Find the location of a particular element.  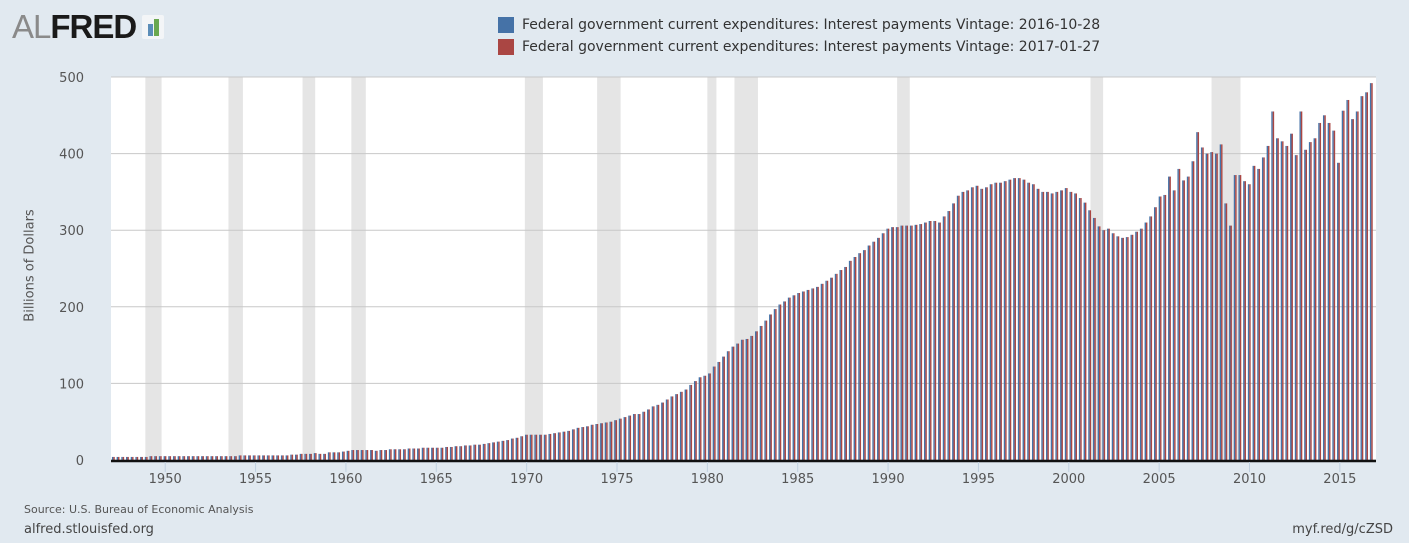

x-tick-label: 2010 is located at coordinates (1249, 479).